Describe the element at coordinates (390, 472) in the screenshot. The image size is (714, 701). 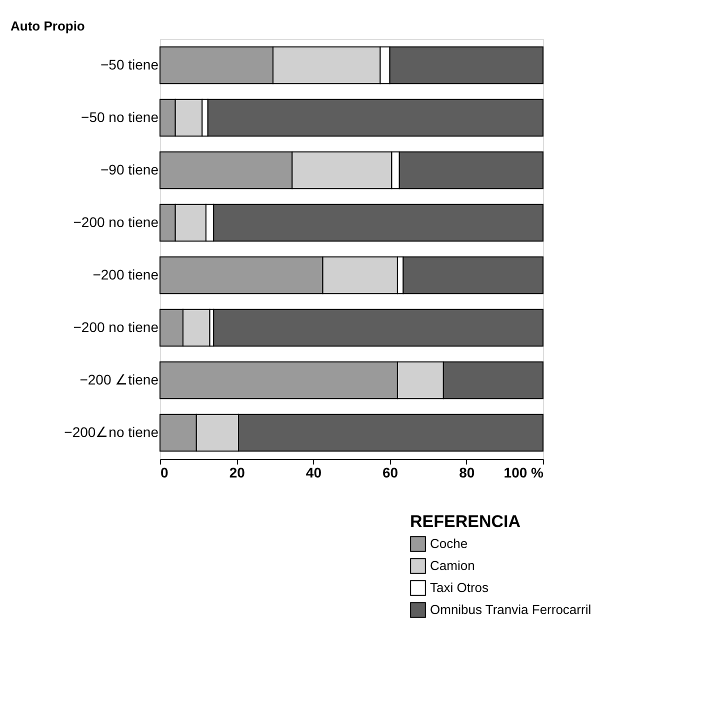
I see `x-tick-label: 60` at that location.